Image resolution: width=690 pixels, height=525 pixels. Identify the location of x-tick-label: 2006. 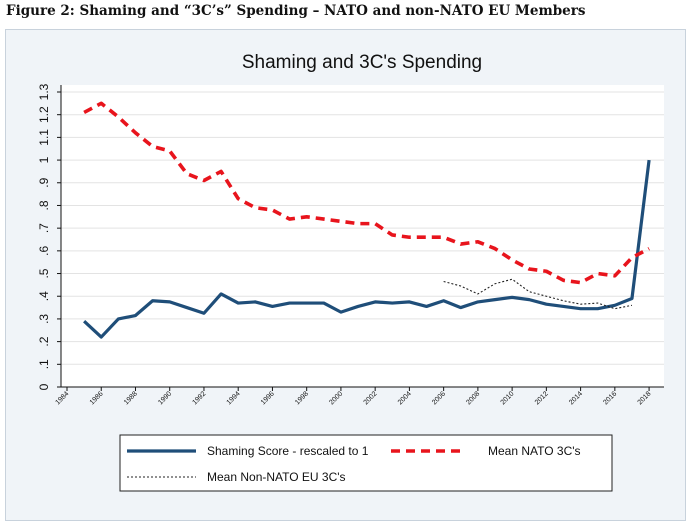
(439, 398).